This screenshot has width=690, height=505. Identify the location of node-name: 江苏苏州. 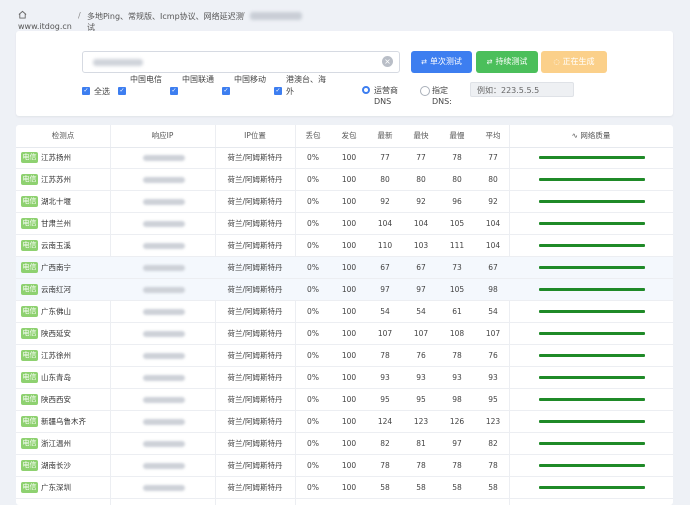
(56, 179).